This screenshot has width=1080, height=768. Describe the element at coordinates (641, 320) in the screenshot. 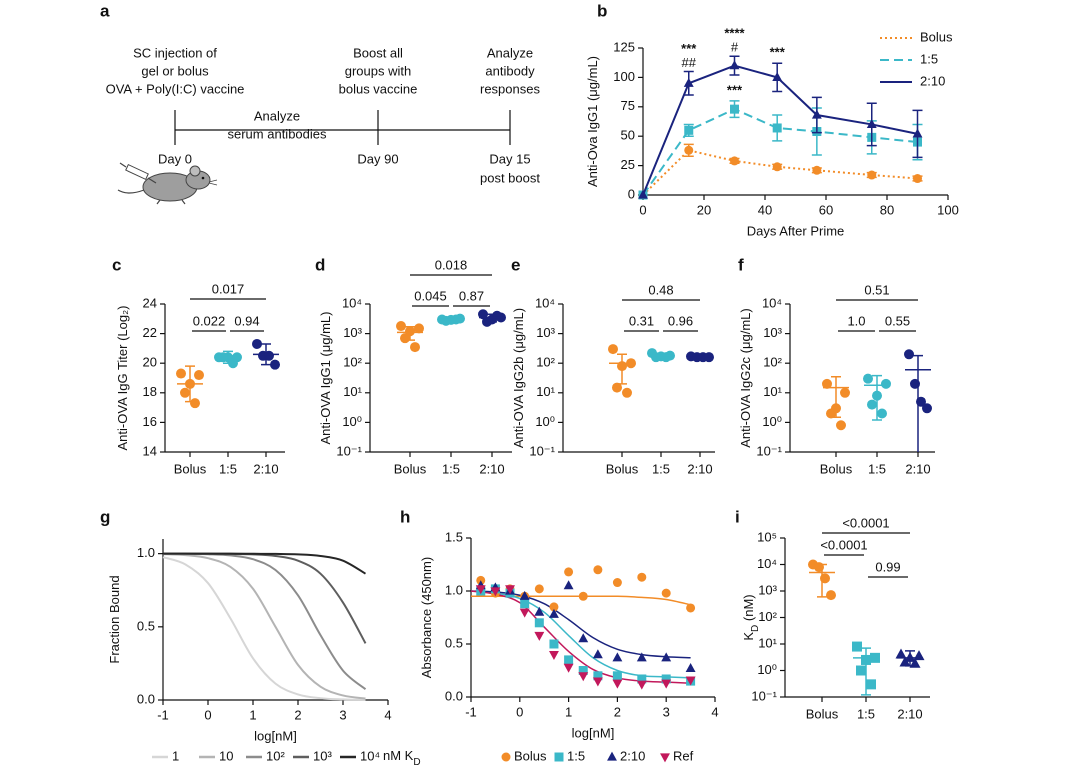

I see `p-value: 0.31` at that location.